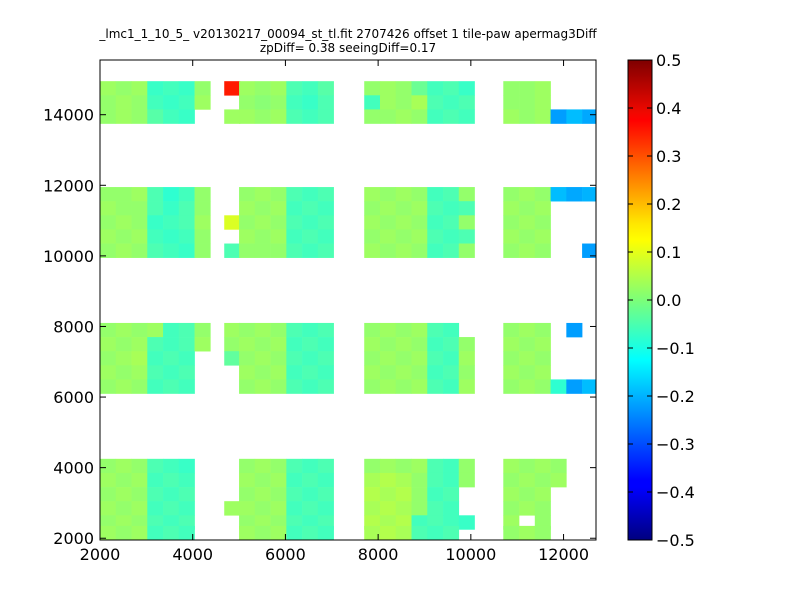 The height and width of the screenshot is (600, 800). I want to click on x-tick-label: 10000, so click(470, 554).